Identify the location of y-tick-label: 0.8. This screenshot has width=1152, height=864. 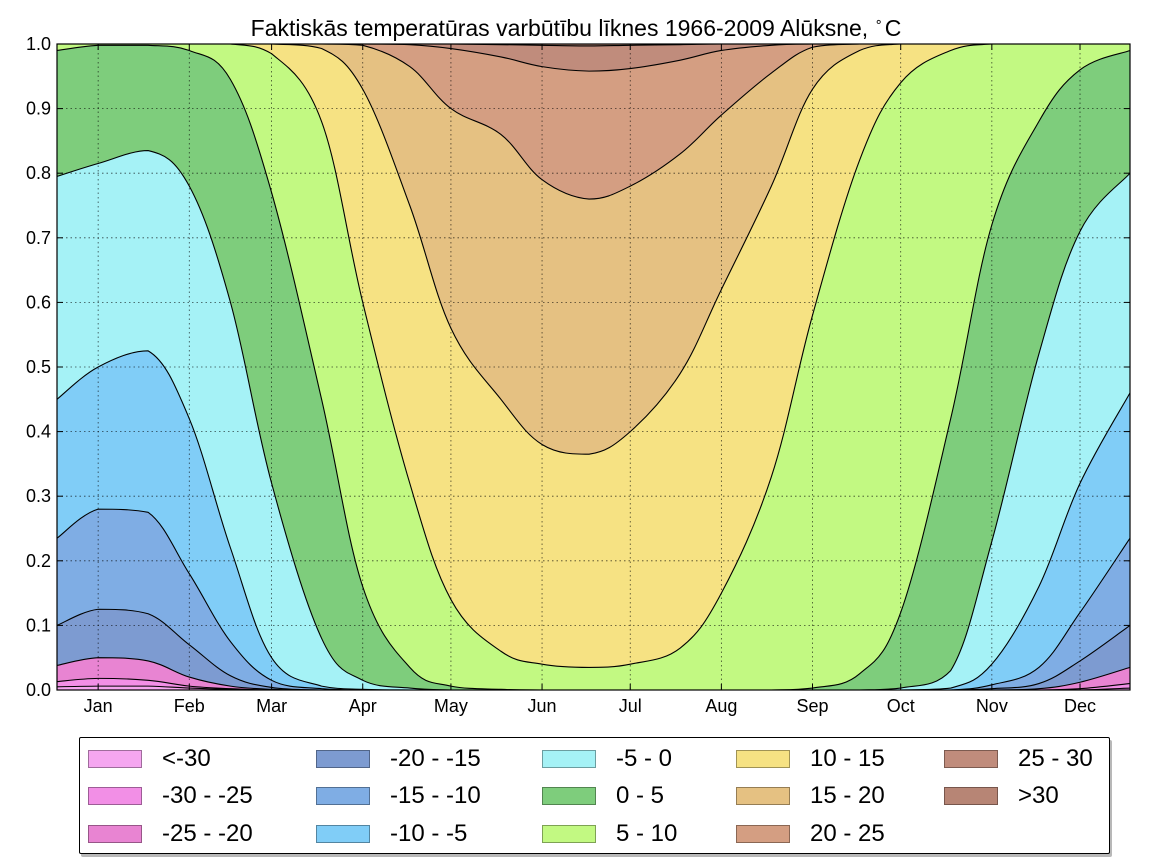
(38, 173).